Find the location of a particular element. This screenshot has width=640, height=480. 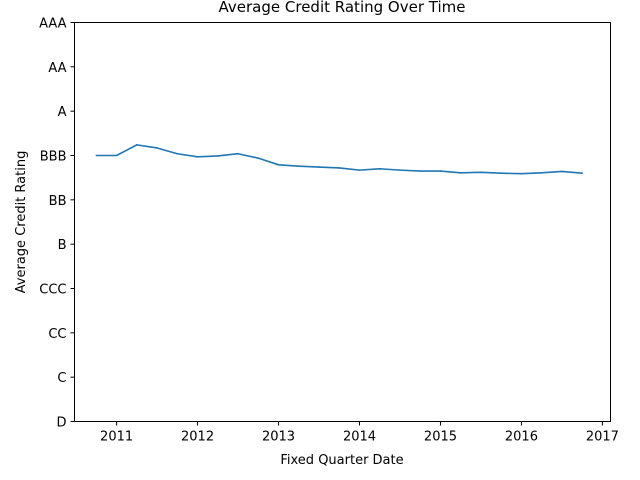

x-tick-label: 2017 is located at coordinates (602, 437).